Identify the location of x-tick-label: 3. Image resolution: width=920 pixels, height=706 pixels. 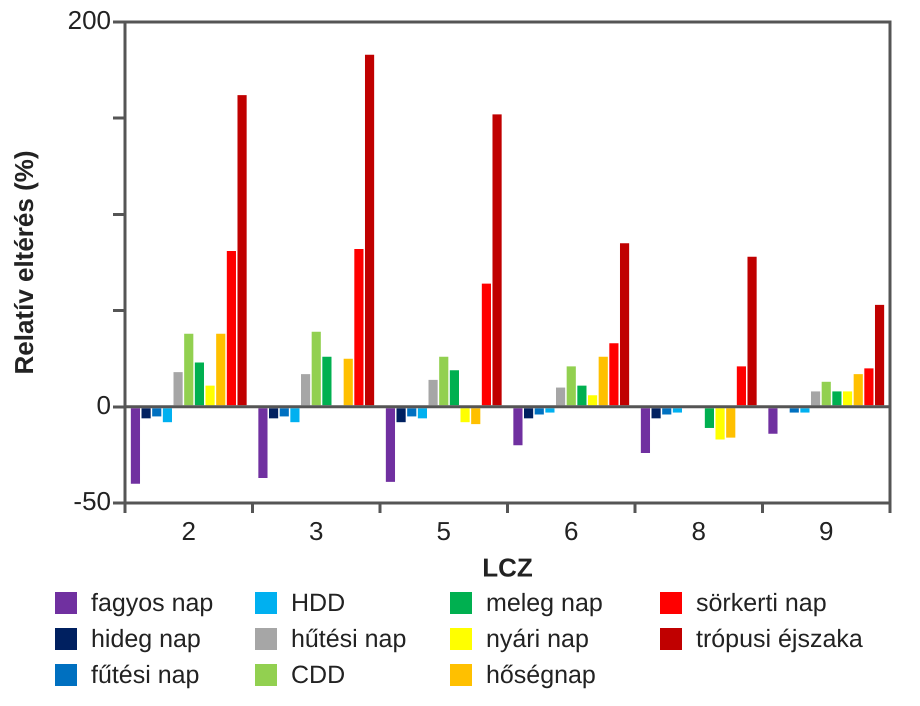
(316, 531).